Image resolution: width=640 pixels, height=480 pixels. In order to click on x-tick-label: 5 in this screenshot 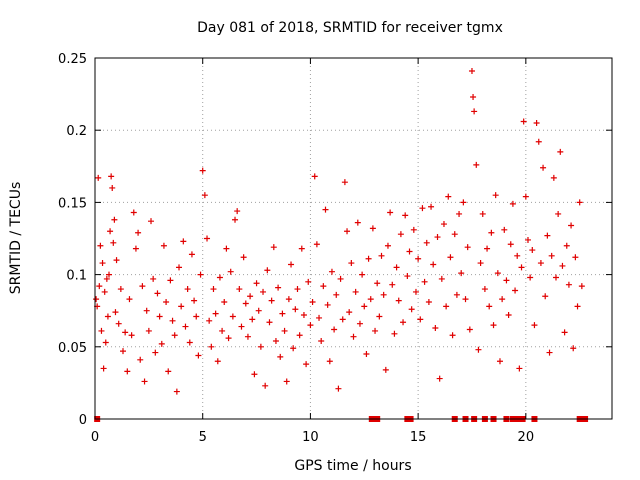, I will do `click(203, 437)`.